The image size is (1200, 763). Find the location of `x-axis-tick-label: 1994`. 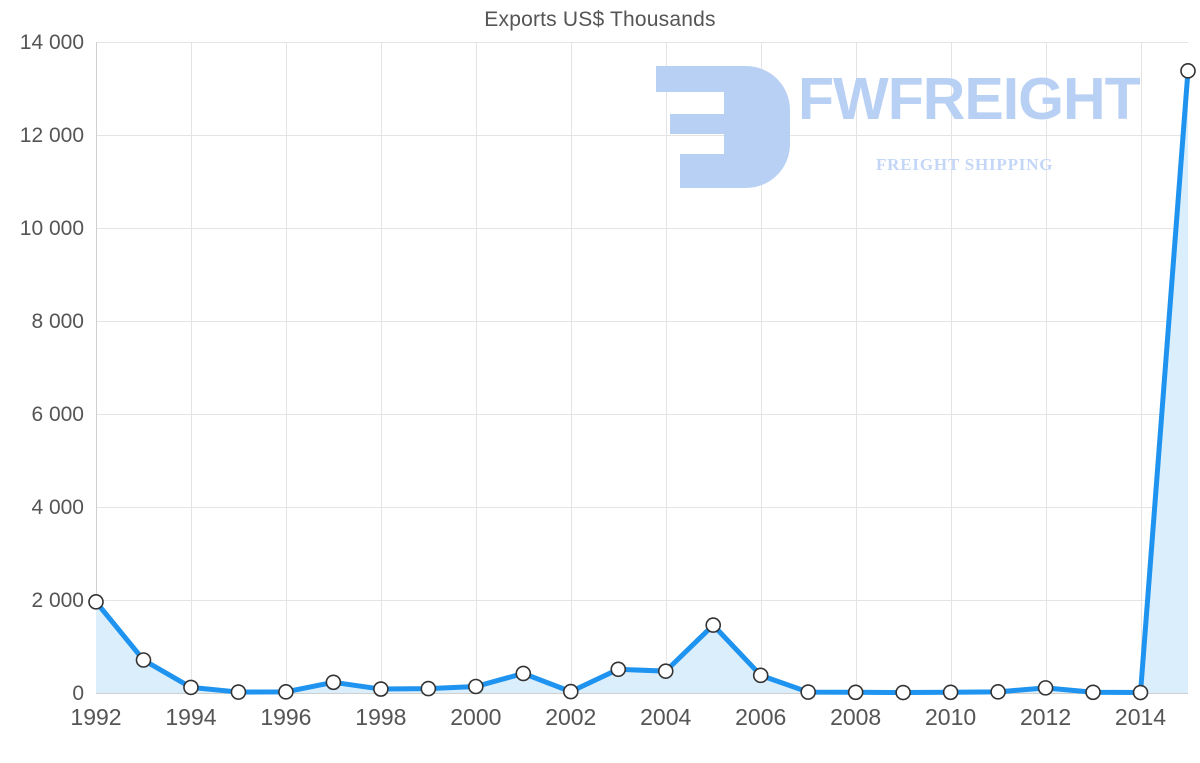

x-axis-tick-label: 1994 is located at coordinates (190, 717).